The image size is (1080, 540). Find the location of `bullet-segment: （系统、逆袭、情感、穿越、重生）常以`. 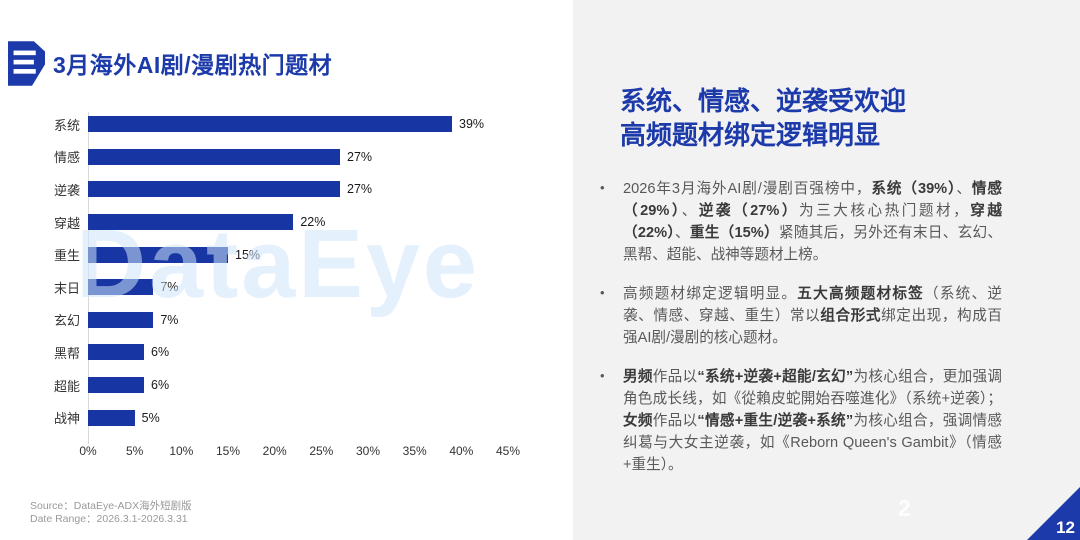

bullet-segment: （系统、逆袭、情感、穿越、重生）常以 is located at coordinates (812, 305).